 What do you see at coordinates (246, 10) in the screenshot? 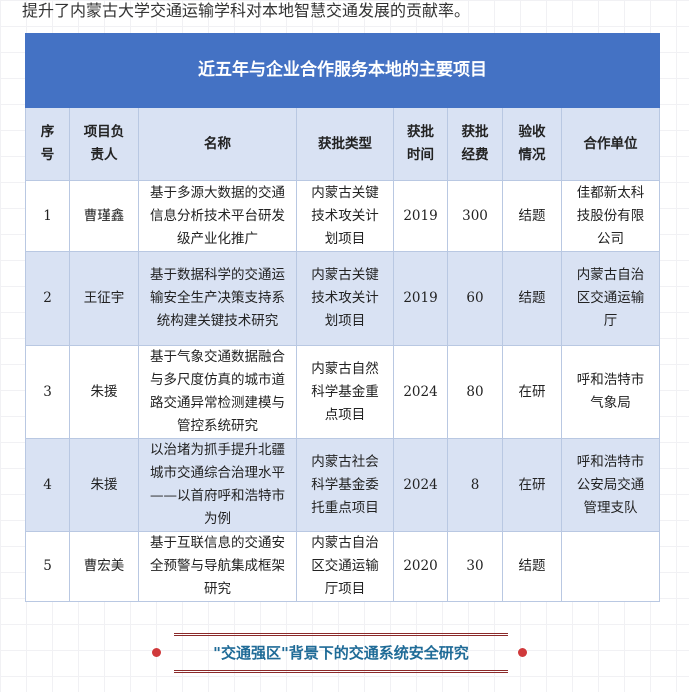
I see `intro-text: 提升了内蒙古大学交通运输学科对本地智慧交通发展的贡献率。` at bounding box center [246, 10].